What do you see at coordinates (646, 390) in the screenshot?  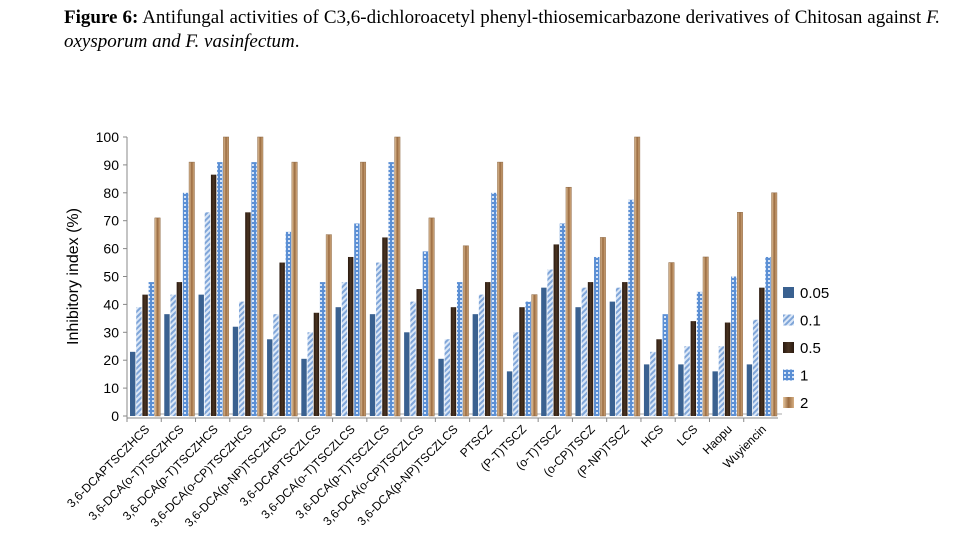 I see `bar-0.05-HCS` at bounding box center [646, 390].